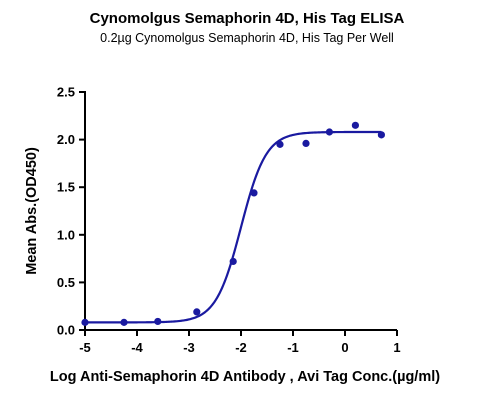 This screenshot has height=400, width=495. I want to click on y-tick-label: 0.0, so click(66, 330).